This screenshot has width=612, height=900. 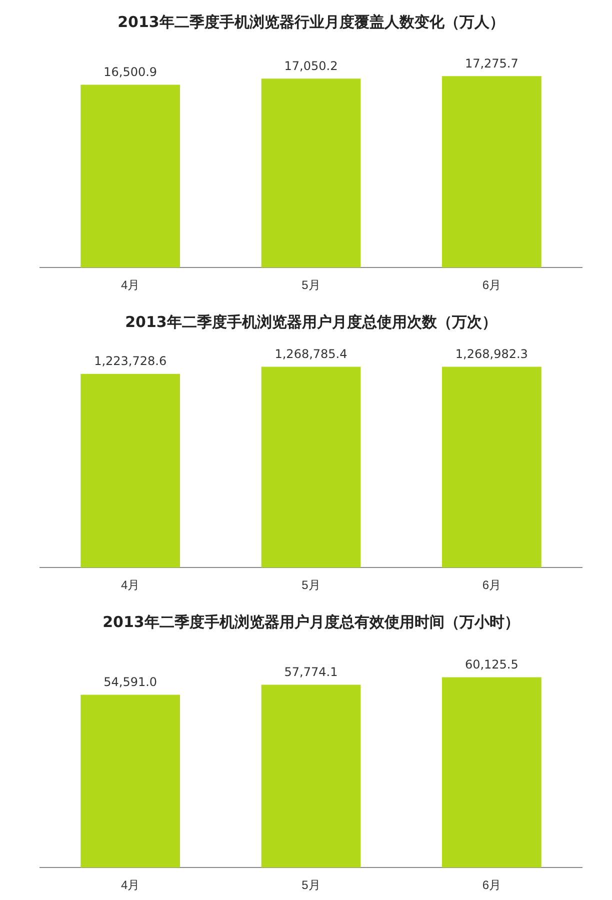 What do you see at coordinates (311, 21) in the screenshot?
I see `chart-title: 2013年二季度手机浏览器行业月度覆盖人数变化（万人）` at bounding box center [311, 21].